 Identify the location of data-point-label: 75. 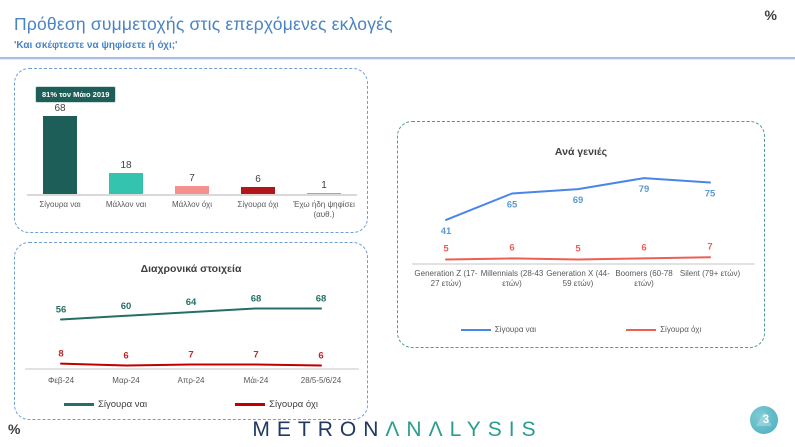
(710, 194).